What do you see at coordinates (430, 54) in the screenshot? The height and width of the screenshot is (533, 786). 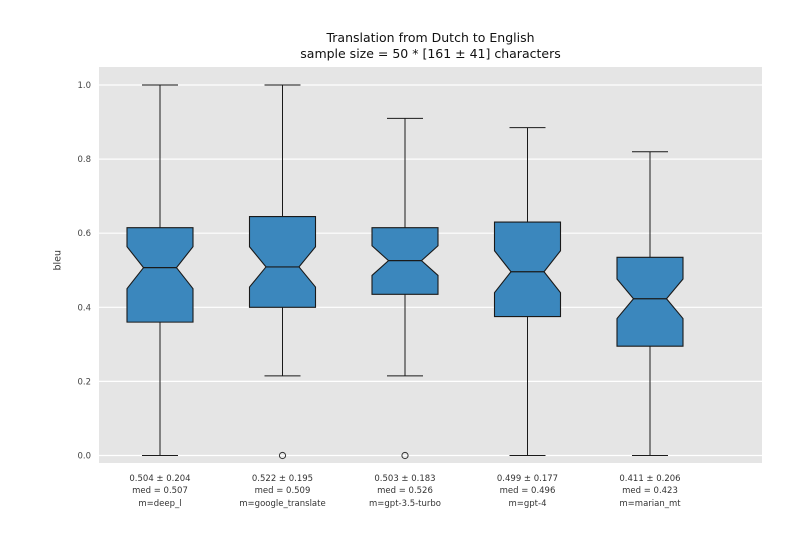 I see `chart-title-line2: sample size = 50 * [161 ± 41] characters` at bounding box center [430, 54].